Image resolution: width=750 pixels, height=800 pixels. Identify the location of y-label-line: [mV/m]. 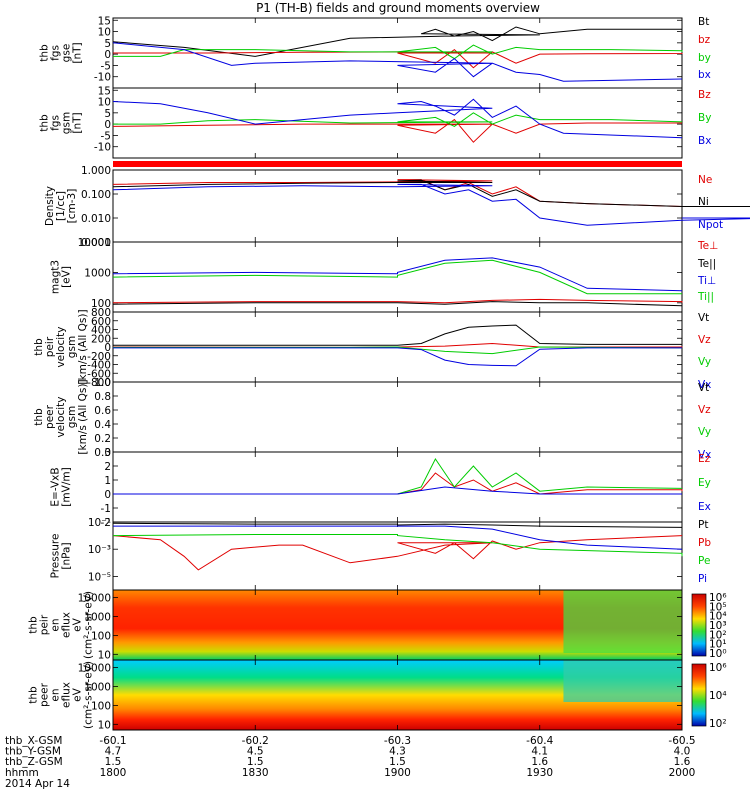
(67, 486).